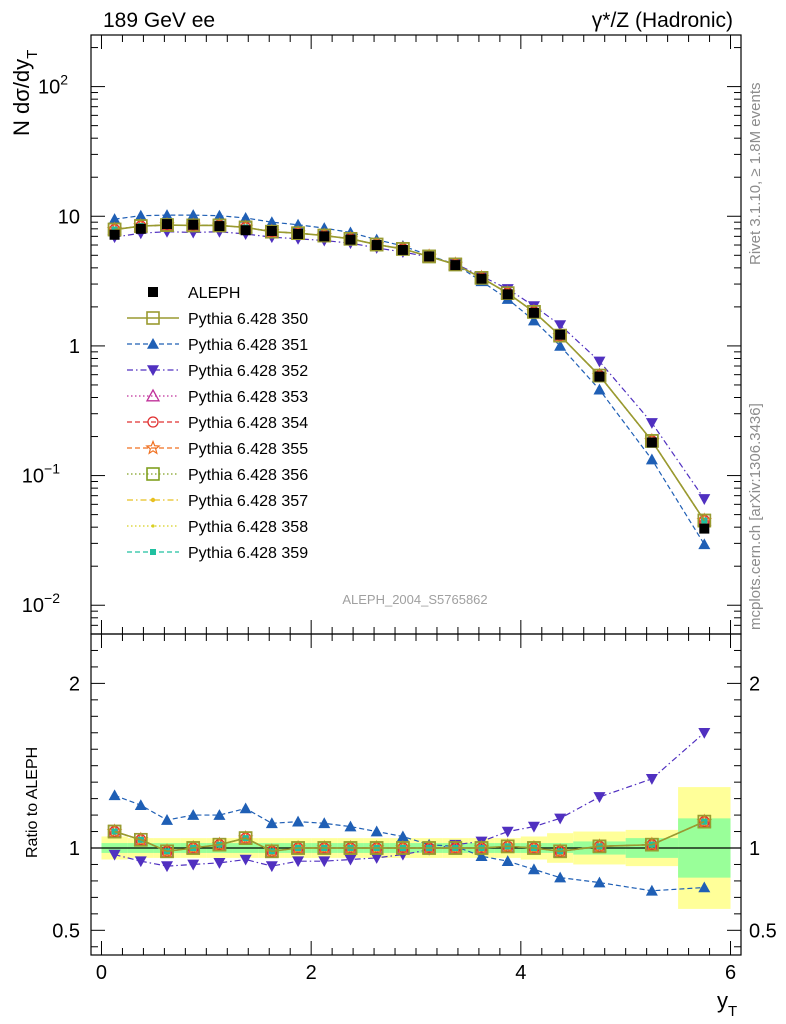  What do you see at coordinates (74, 849) in the screenshot?
I see `ratio-y-tick-label: 1` at bounding box center [74, 849].